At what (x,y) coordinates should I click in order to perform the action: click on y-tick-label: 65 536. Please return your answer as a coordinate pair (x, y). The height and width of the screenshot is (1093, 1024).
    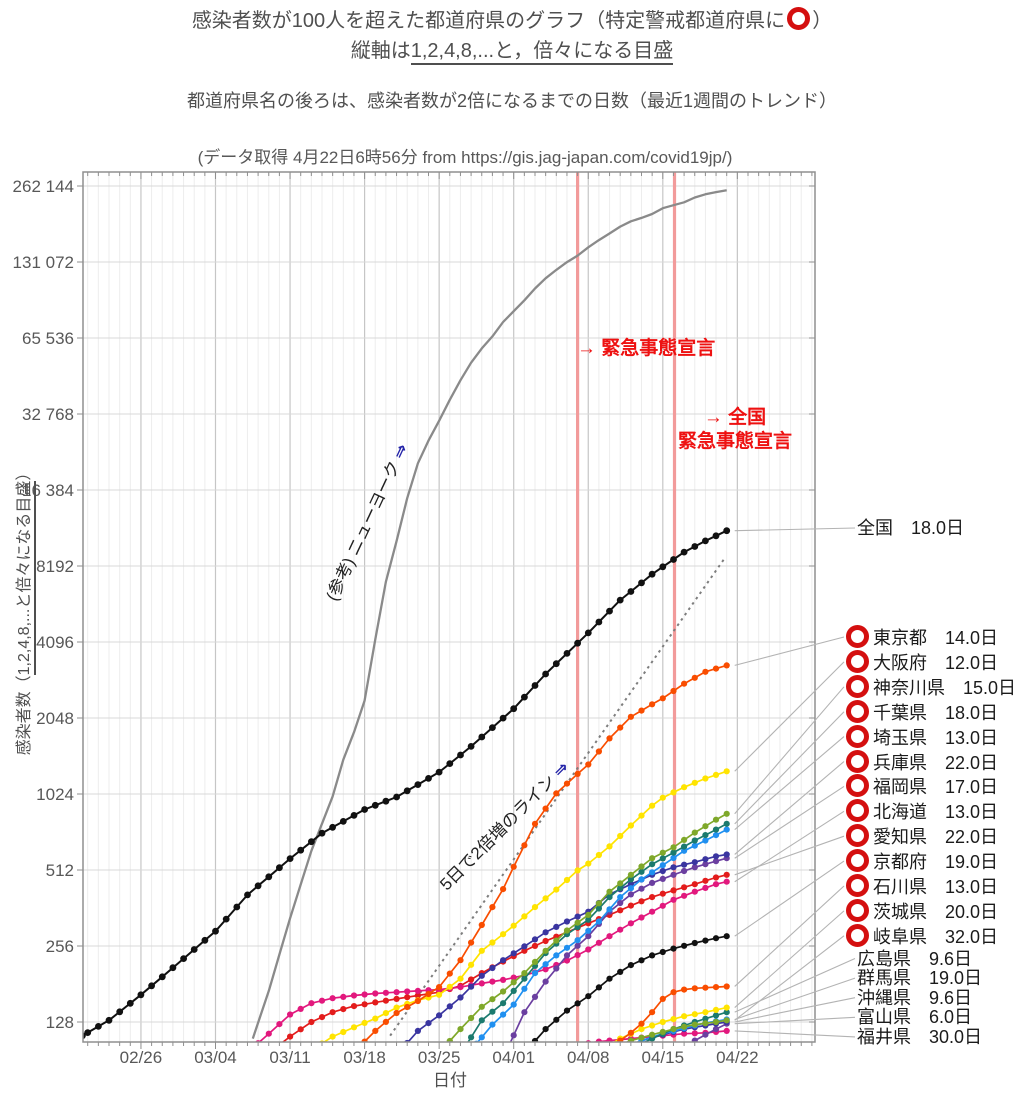
    Looking at the image, I should click on (48, 338).